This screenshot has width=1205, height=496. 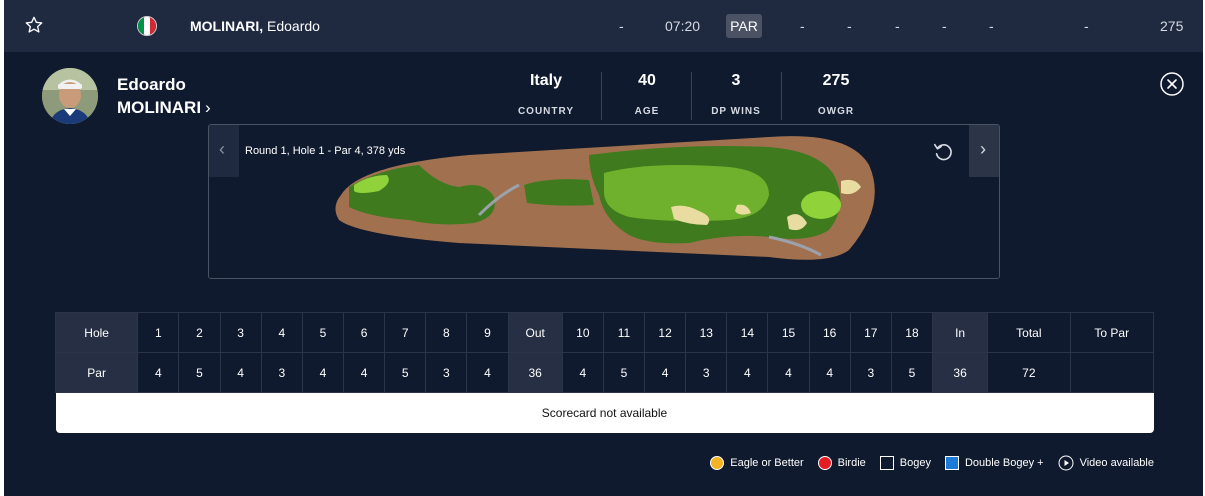 What do you see at coordinates (405, 332) in the screenshot?
I see `hole-number: 7` at bounding box center [405, 332].